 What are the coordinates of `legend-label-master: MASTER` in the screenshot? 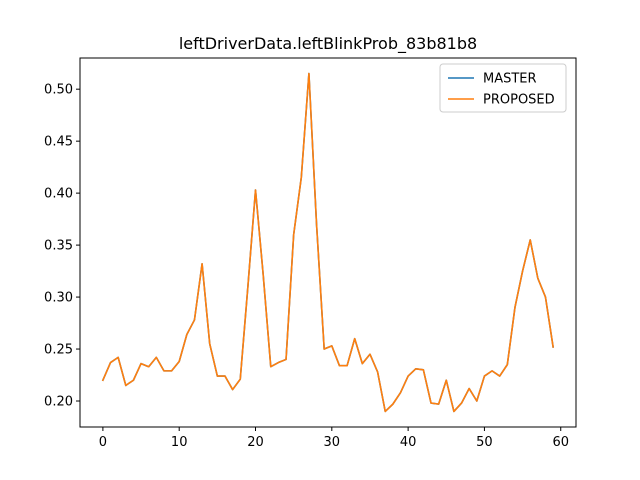 It's located at (510, 79).